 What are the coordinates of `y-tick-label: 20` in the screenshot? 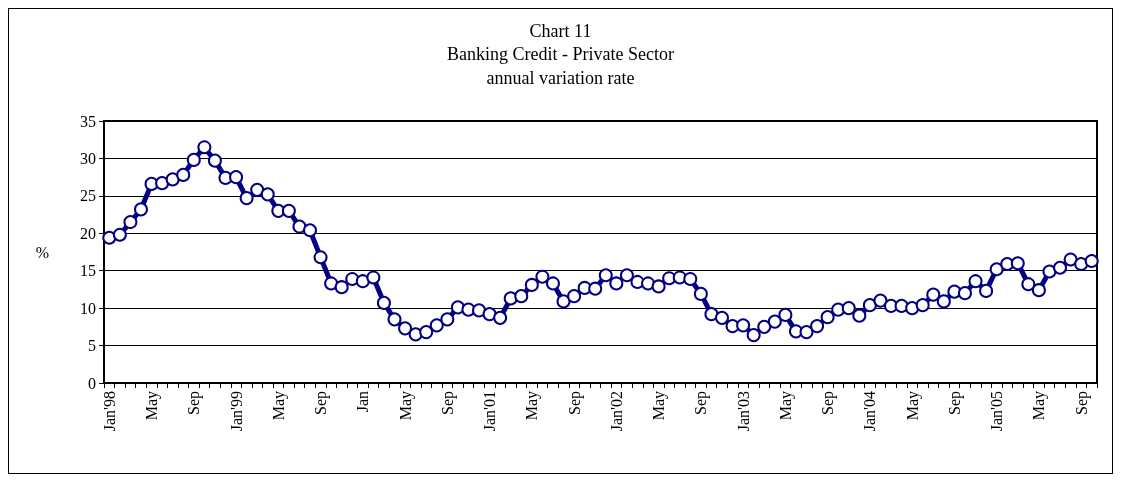 It's located at (88, 233).